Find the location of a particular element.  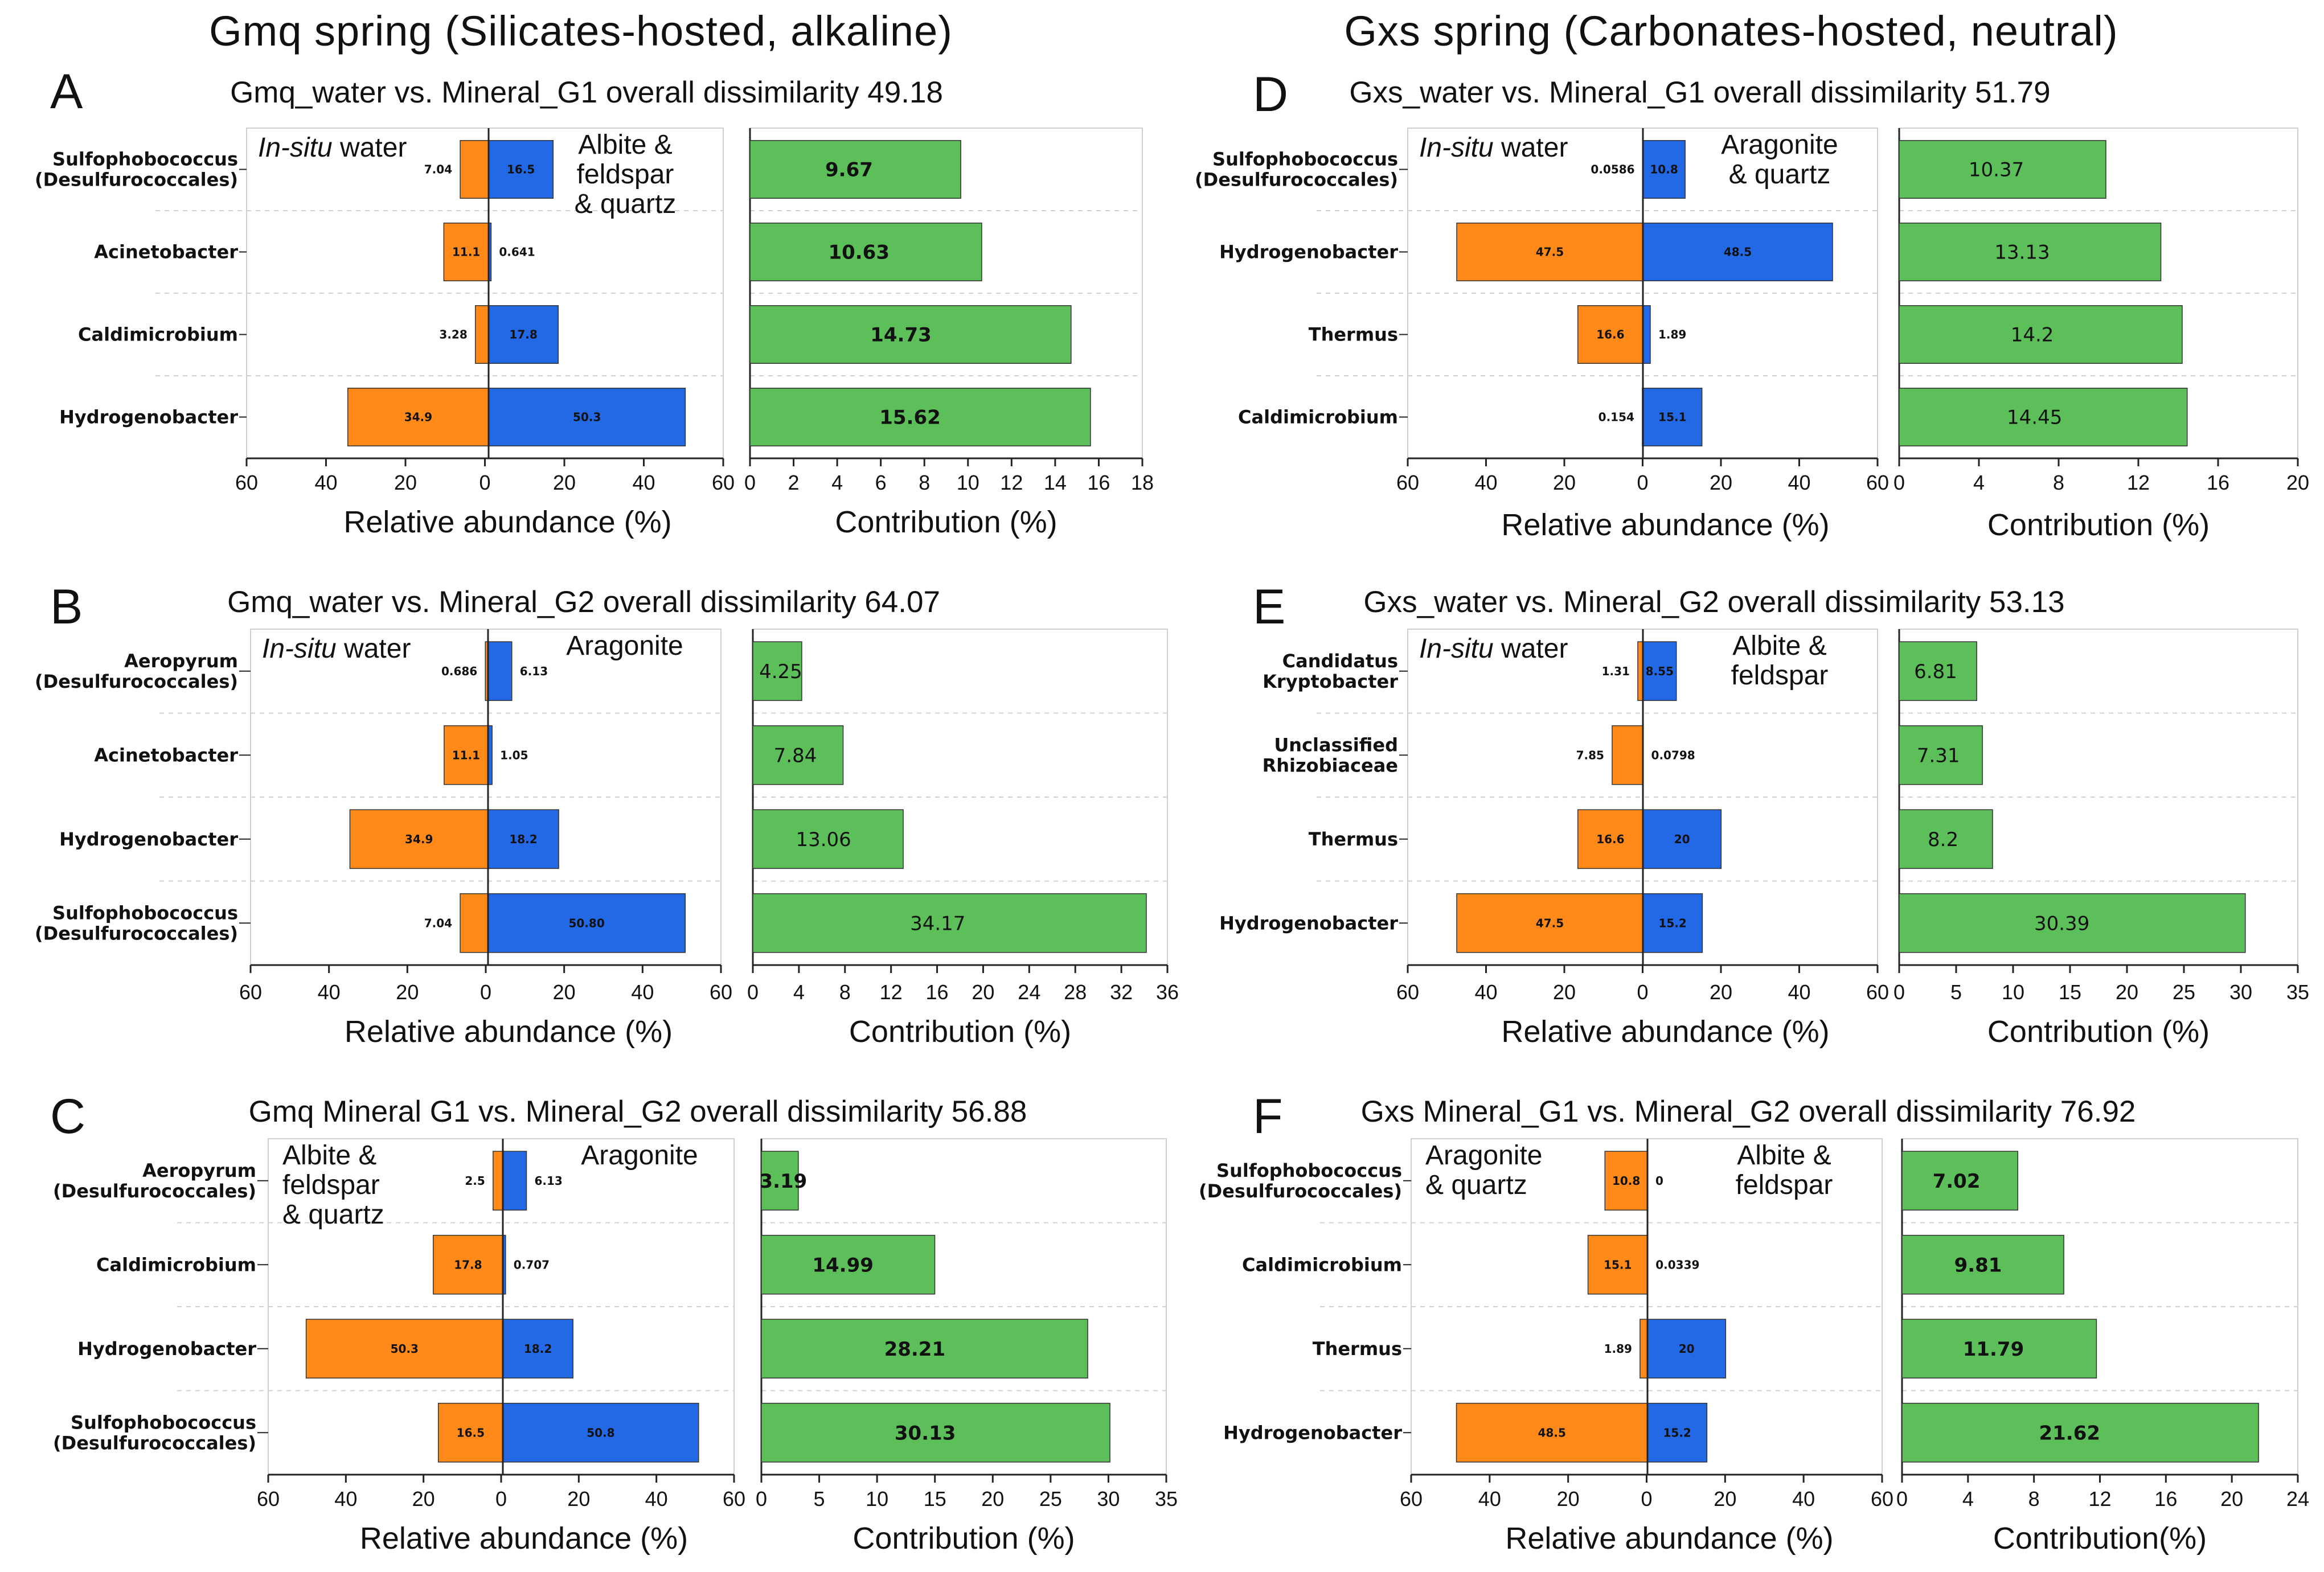

contribution-value-label: 7.31 is located at coordinates (1939, 755).